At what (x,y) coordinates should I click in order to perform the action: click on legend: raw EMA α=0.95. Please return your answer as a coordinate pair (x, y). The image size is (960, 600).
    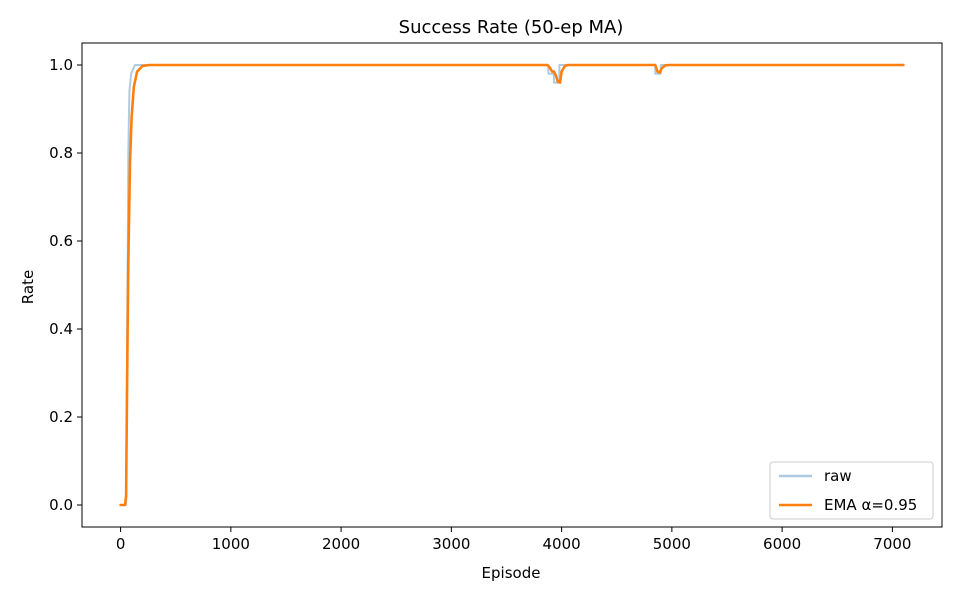
    Looking at the image, I should click on (851, 490).